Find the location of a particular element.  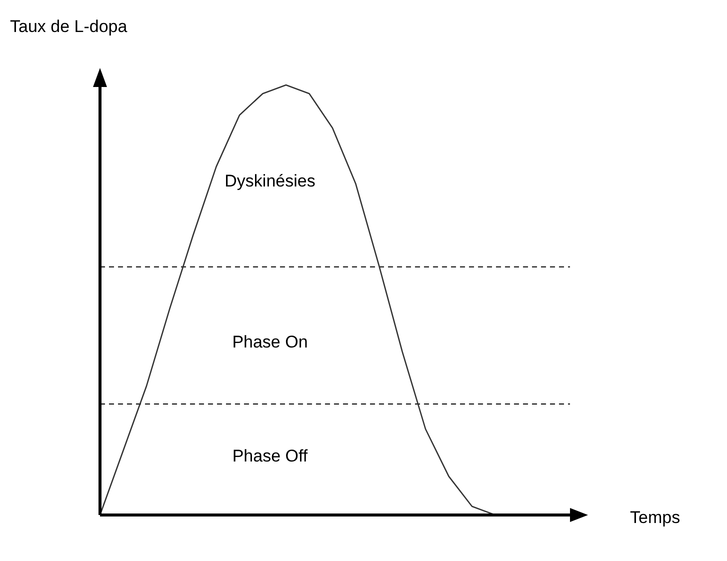

annotation: Dyskinésies is located at coordinates (270, 180).